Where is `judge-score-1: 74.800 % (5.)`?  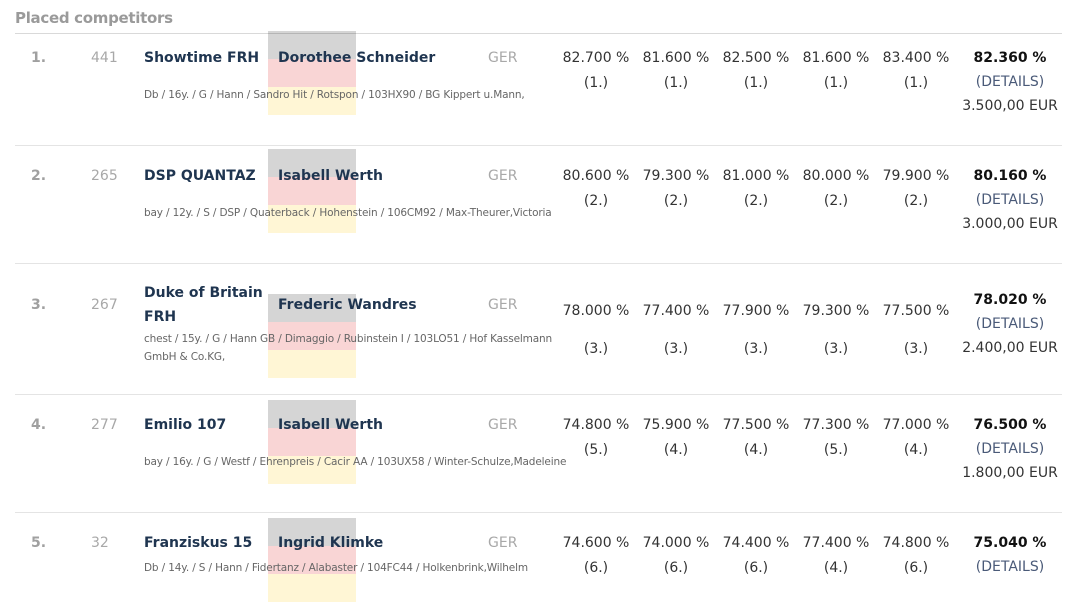 judge-score-1: 74.800 % (5.) is located at coordinates (596, 437).